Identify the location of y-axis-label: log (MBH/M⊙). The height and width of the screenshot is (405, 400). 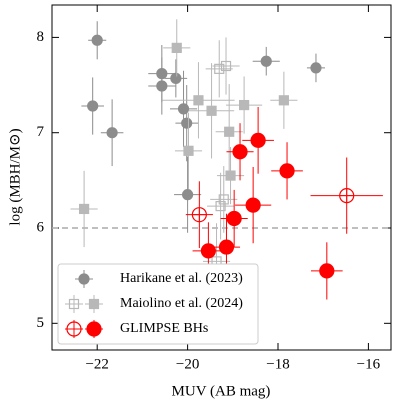
(15, 176).